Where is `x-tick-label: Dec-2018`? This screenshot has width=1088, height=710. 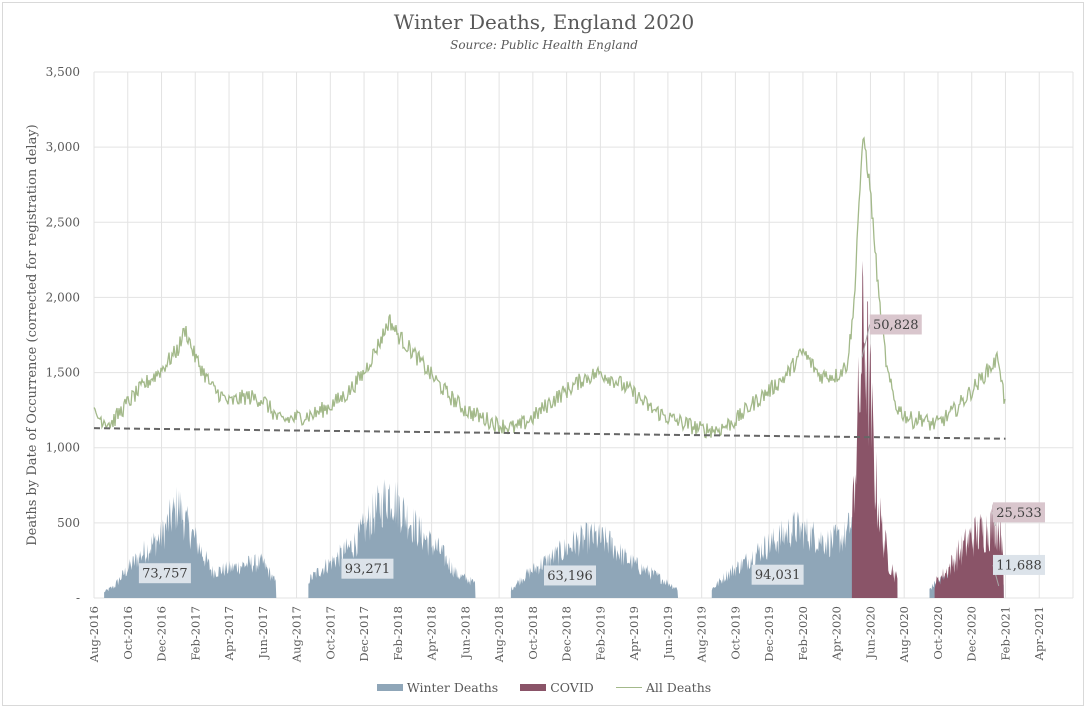 x-tick-label: Dec-2018 is located at coordinates (567, 634).